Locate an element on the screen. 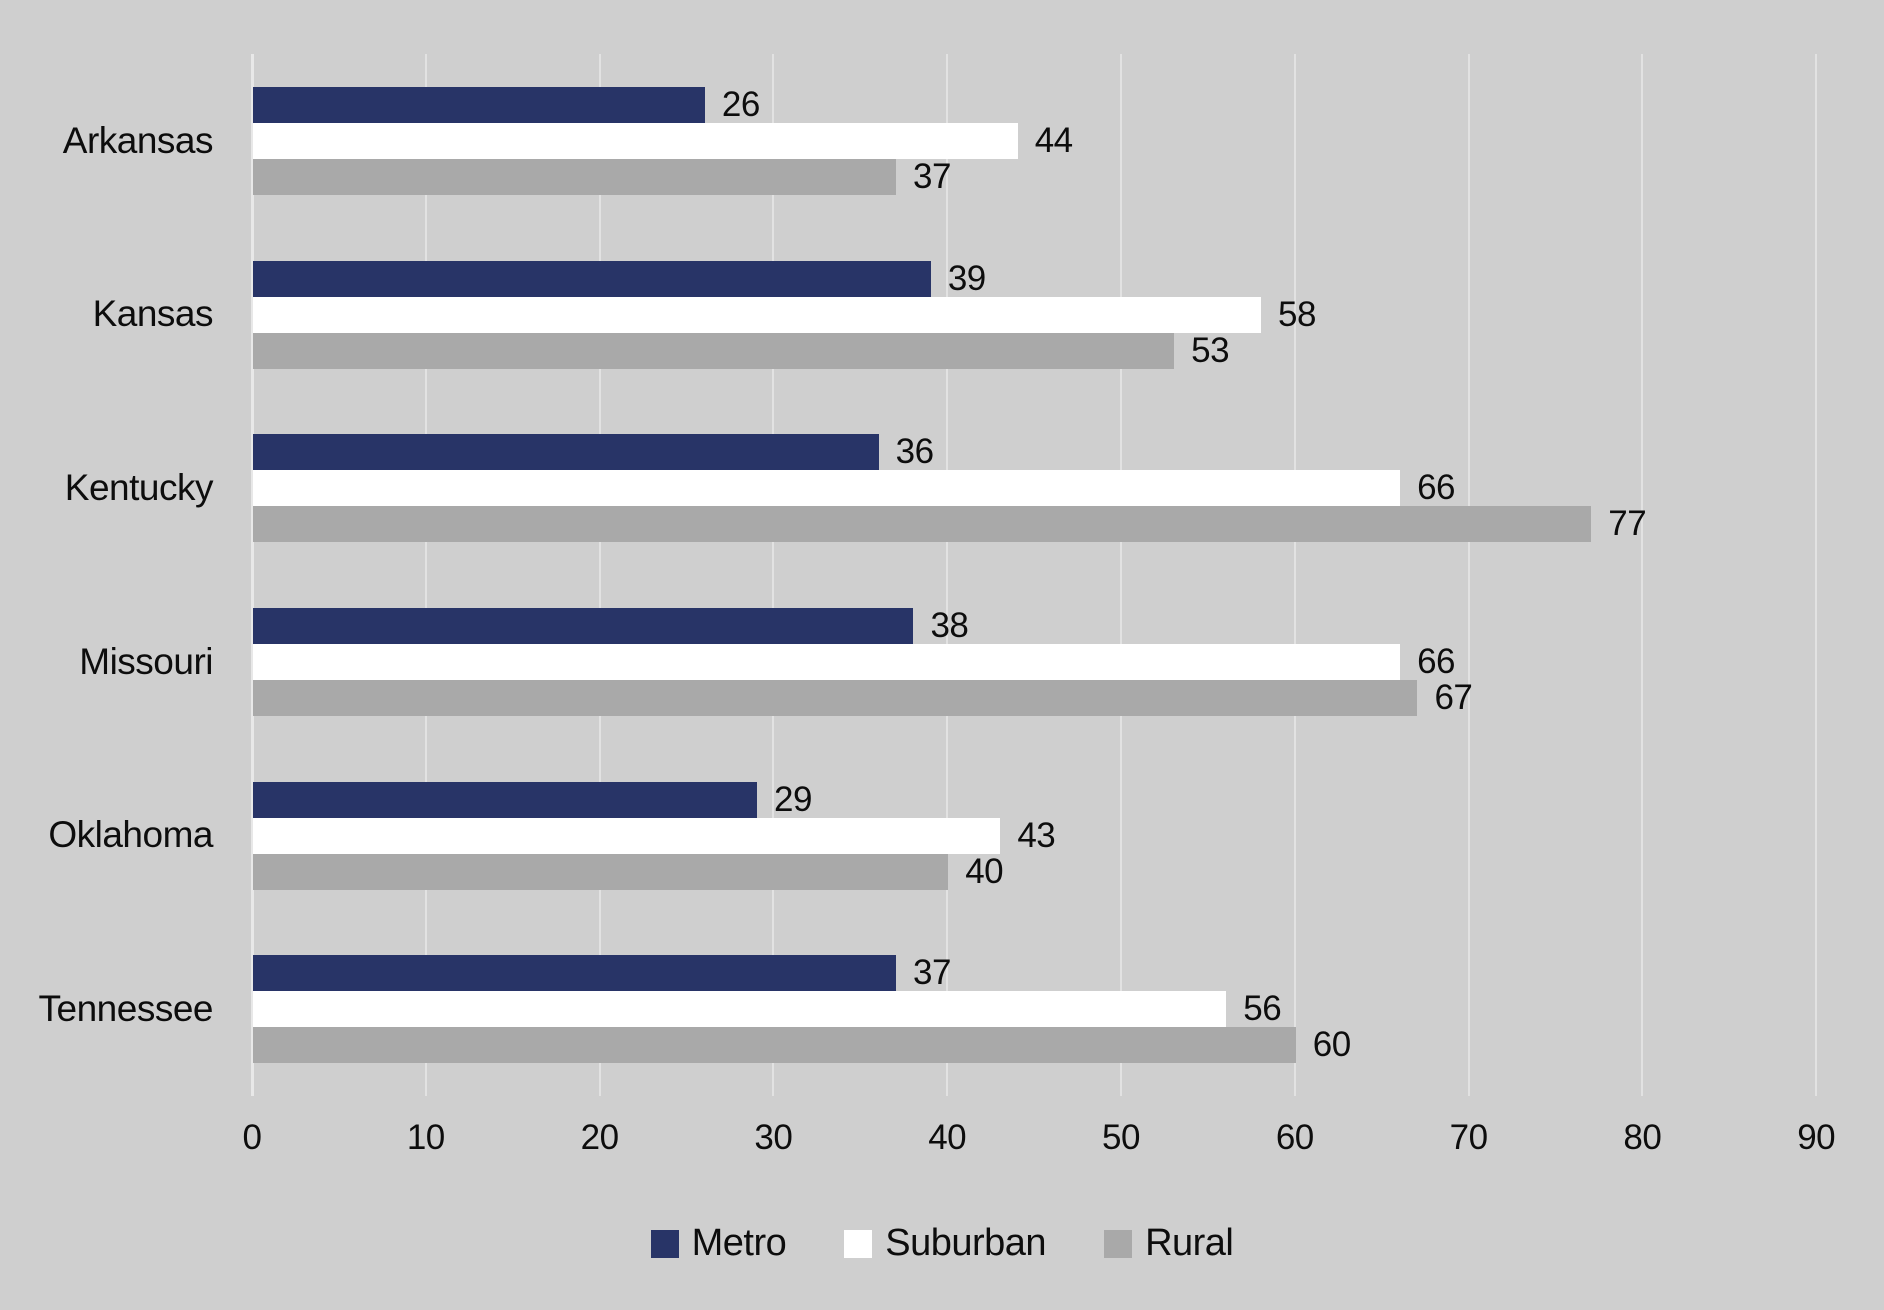  bar-tennessee-rural is located at coordinates (774, 1045).